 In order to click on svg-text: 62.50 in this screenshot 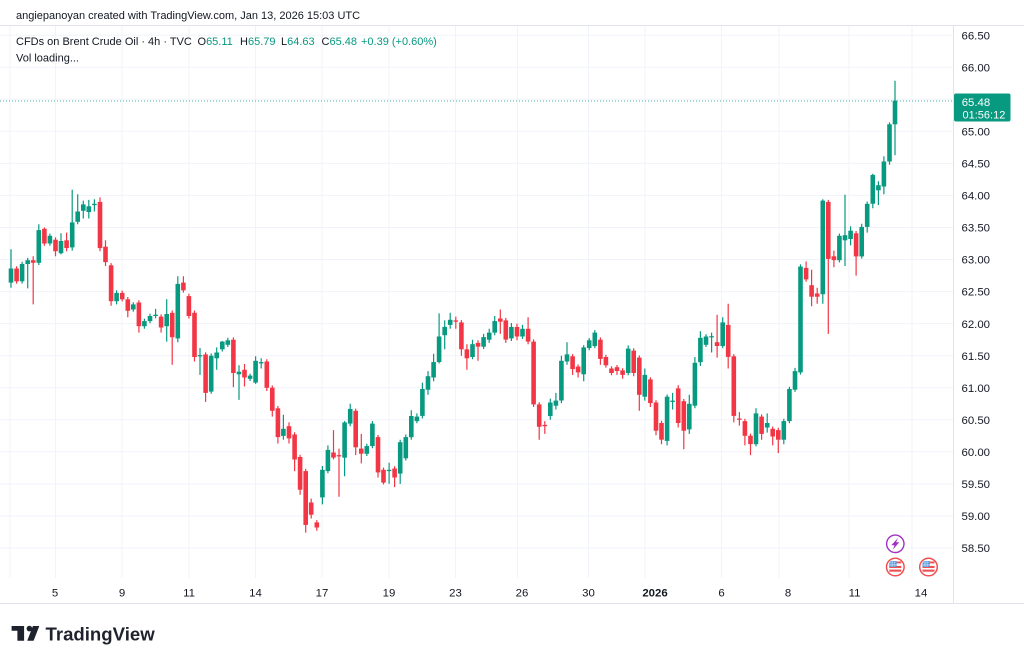, I will do `click(976, 293)`.